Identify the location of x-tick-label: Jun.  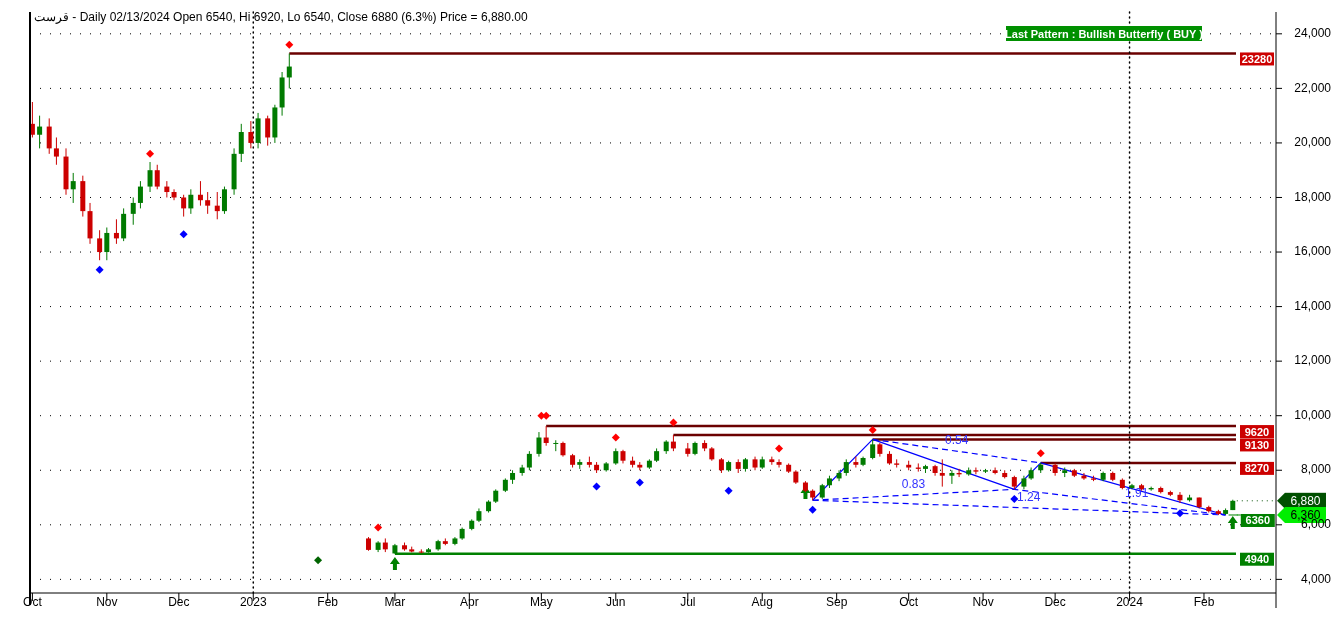
(616, 602).